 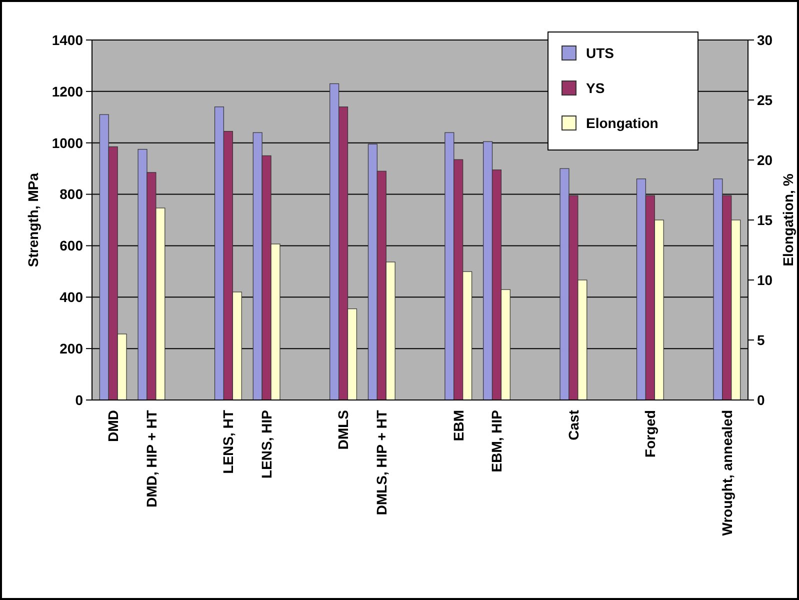 I want to click on y2-tick-label: 30, so click(x=765, y=40).